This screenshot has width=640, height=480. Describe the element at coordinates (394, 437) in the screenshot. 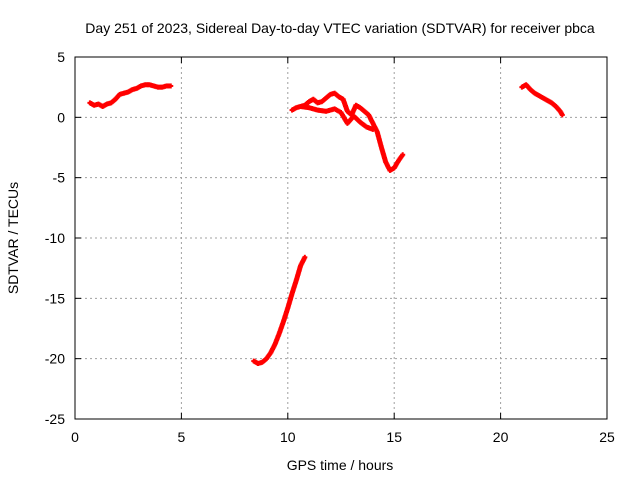

I see `x-tick-label: 15` at that location.